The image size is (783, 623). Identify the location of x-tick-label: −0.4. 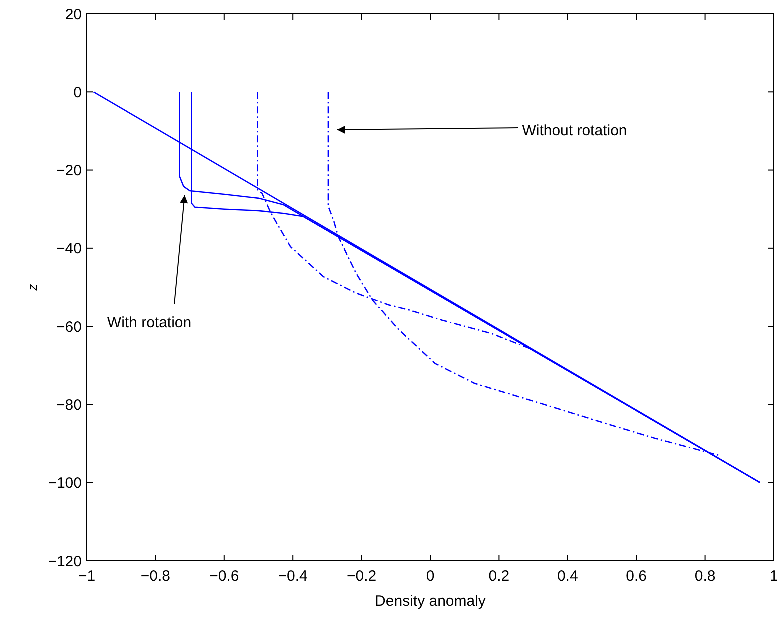
(293, 576).